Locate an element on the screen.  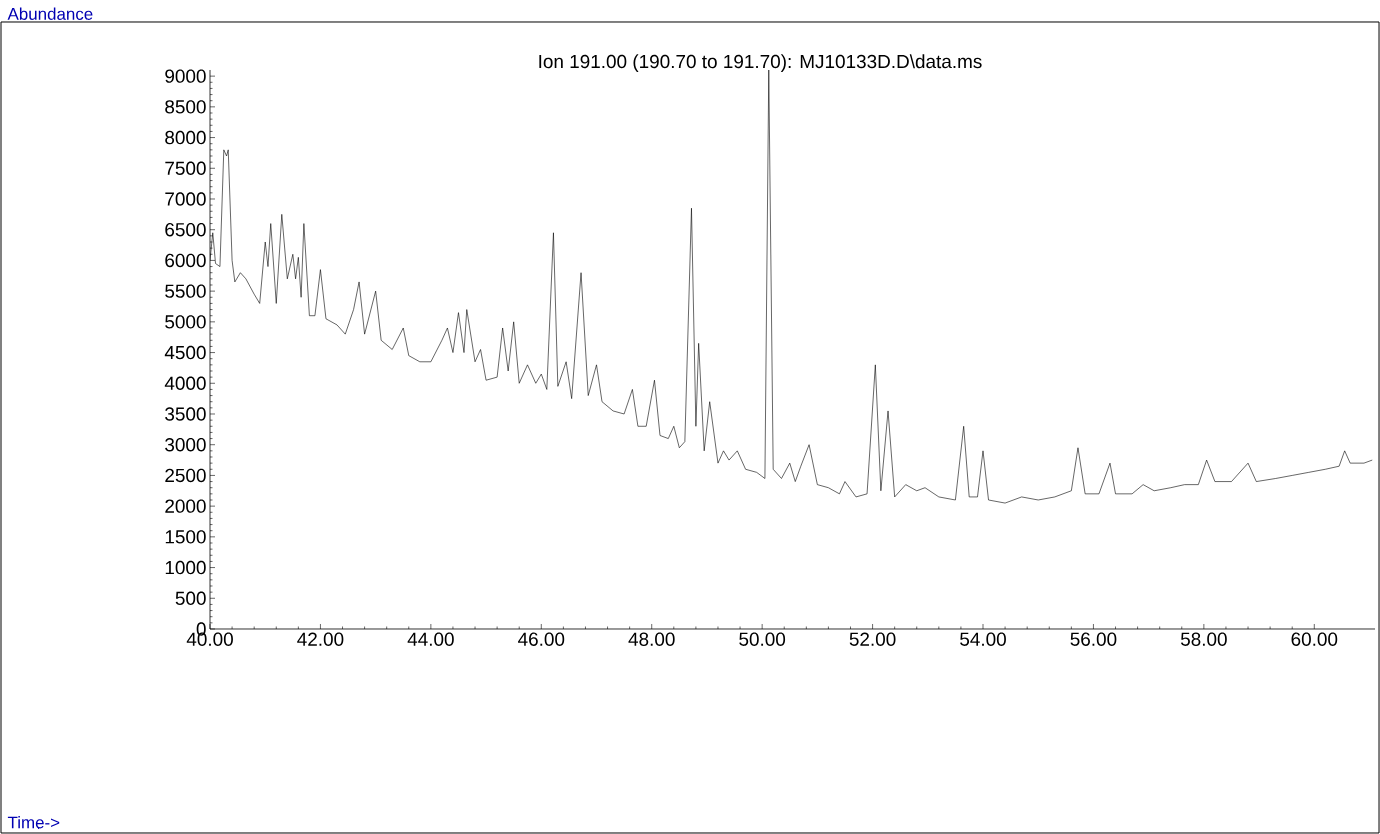
y-tick-label: 500 is located at coordinates (190, 598).